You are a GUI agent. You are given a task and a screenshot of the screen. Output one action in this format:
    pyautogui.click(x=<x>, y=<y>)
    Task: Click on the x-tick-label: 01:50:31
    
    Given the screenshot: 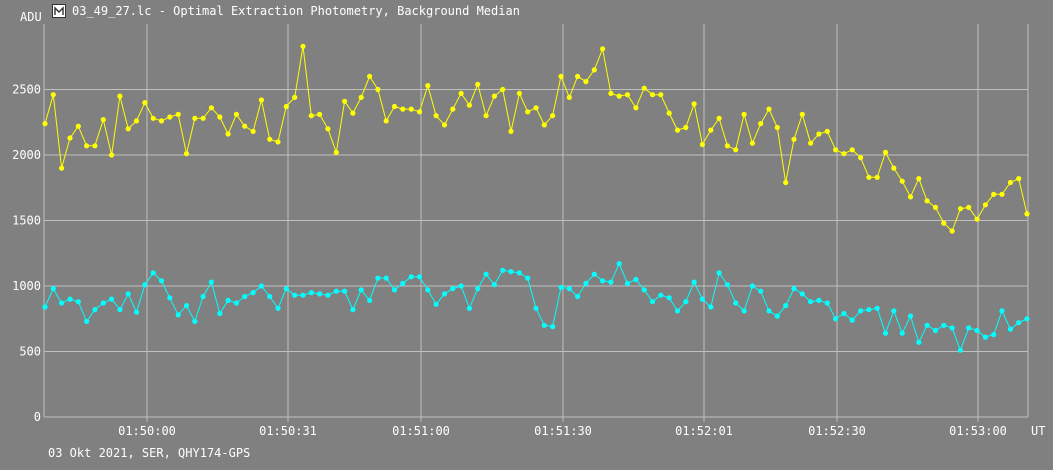 What is the action you would take?
    pyautogui.click(x=288, y=431)
    